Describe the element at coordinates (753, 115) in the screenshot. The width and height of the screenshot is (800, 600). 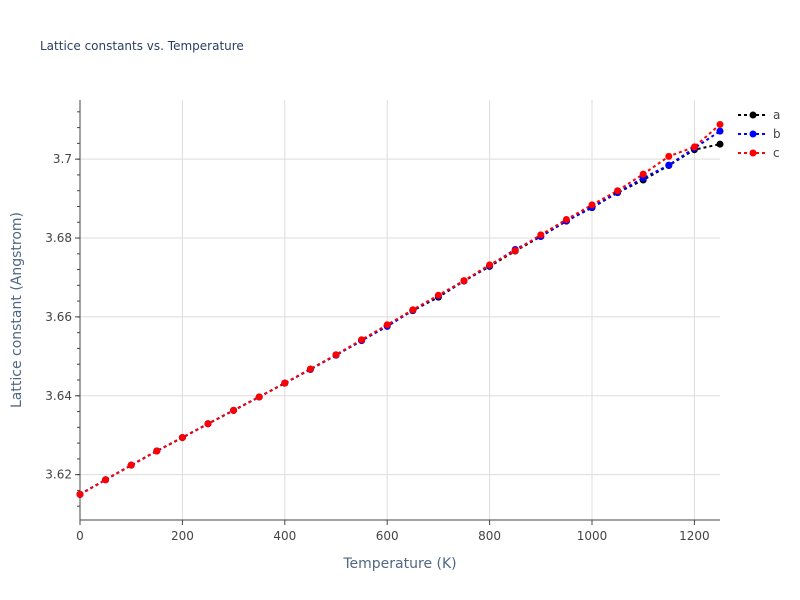
I see `legend-marker-a` at that location.